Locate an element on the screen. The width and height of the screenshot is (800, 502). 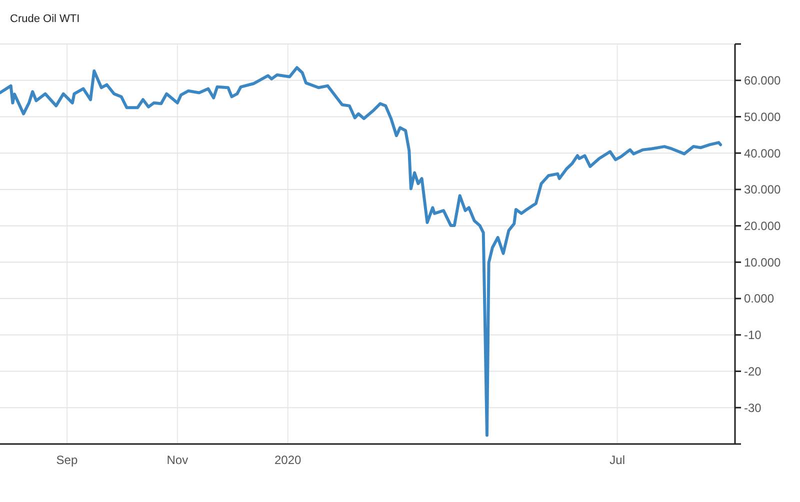
y-tick-label: 10.000 is located at coordinates (763, 262).